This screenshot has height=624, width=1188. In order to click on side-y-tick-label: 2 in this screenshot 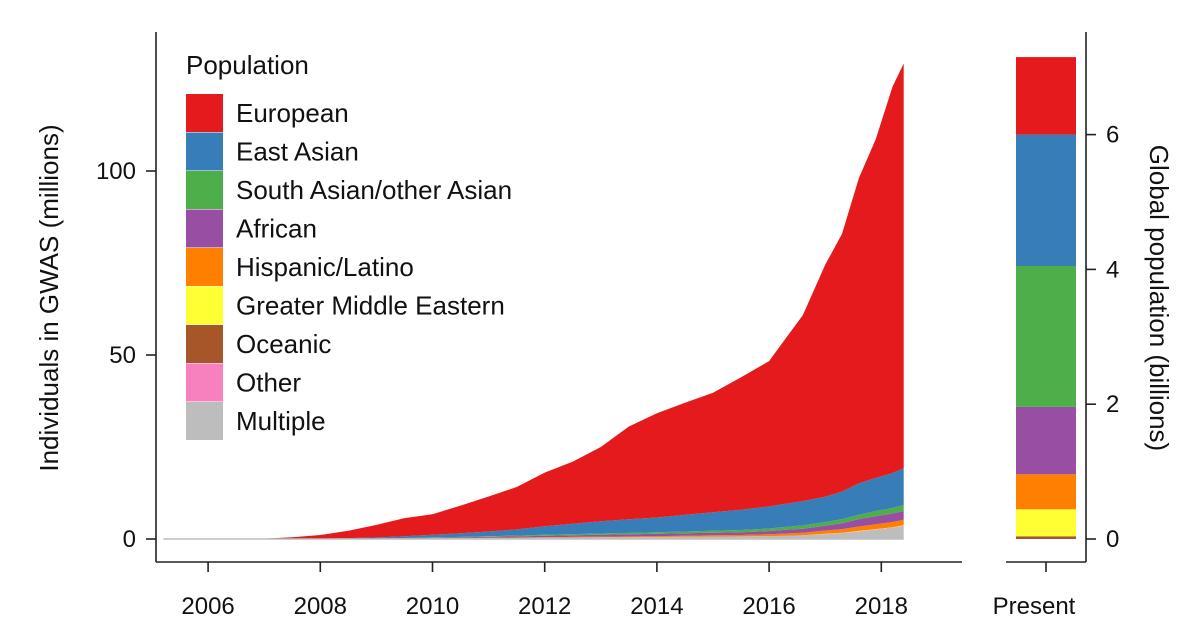, I will do `click(1112, 404)`.